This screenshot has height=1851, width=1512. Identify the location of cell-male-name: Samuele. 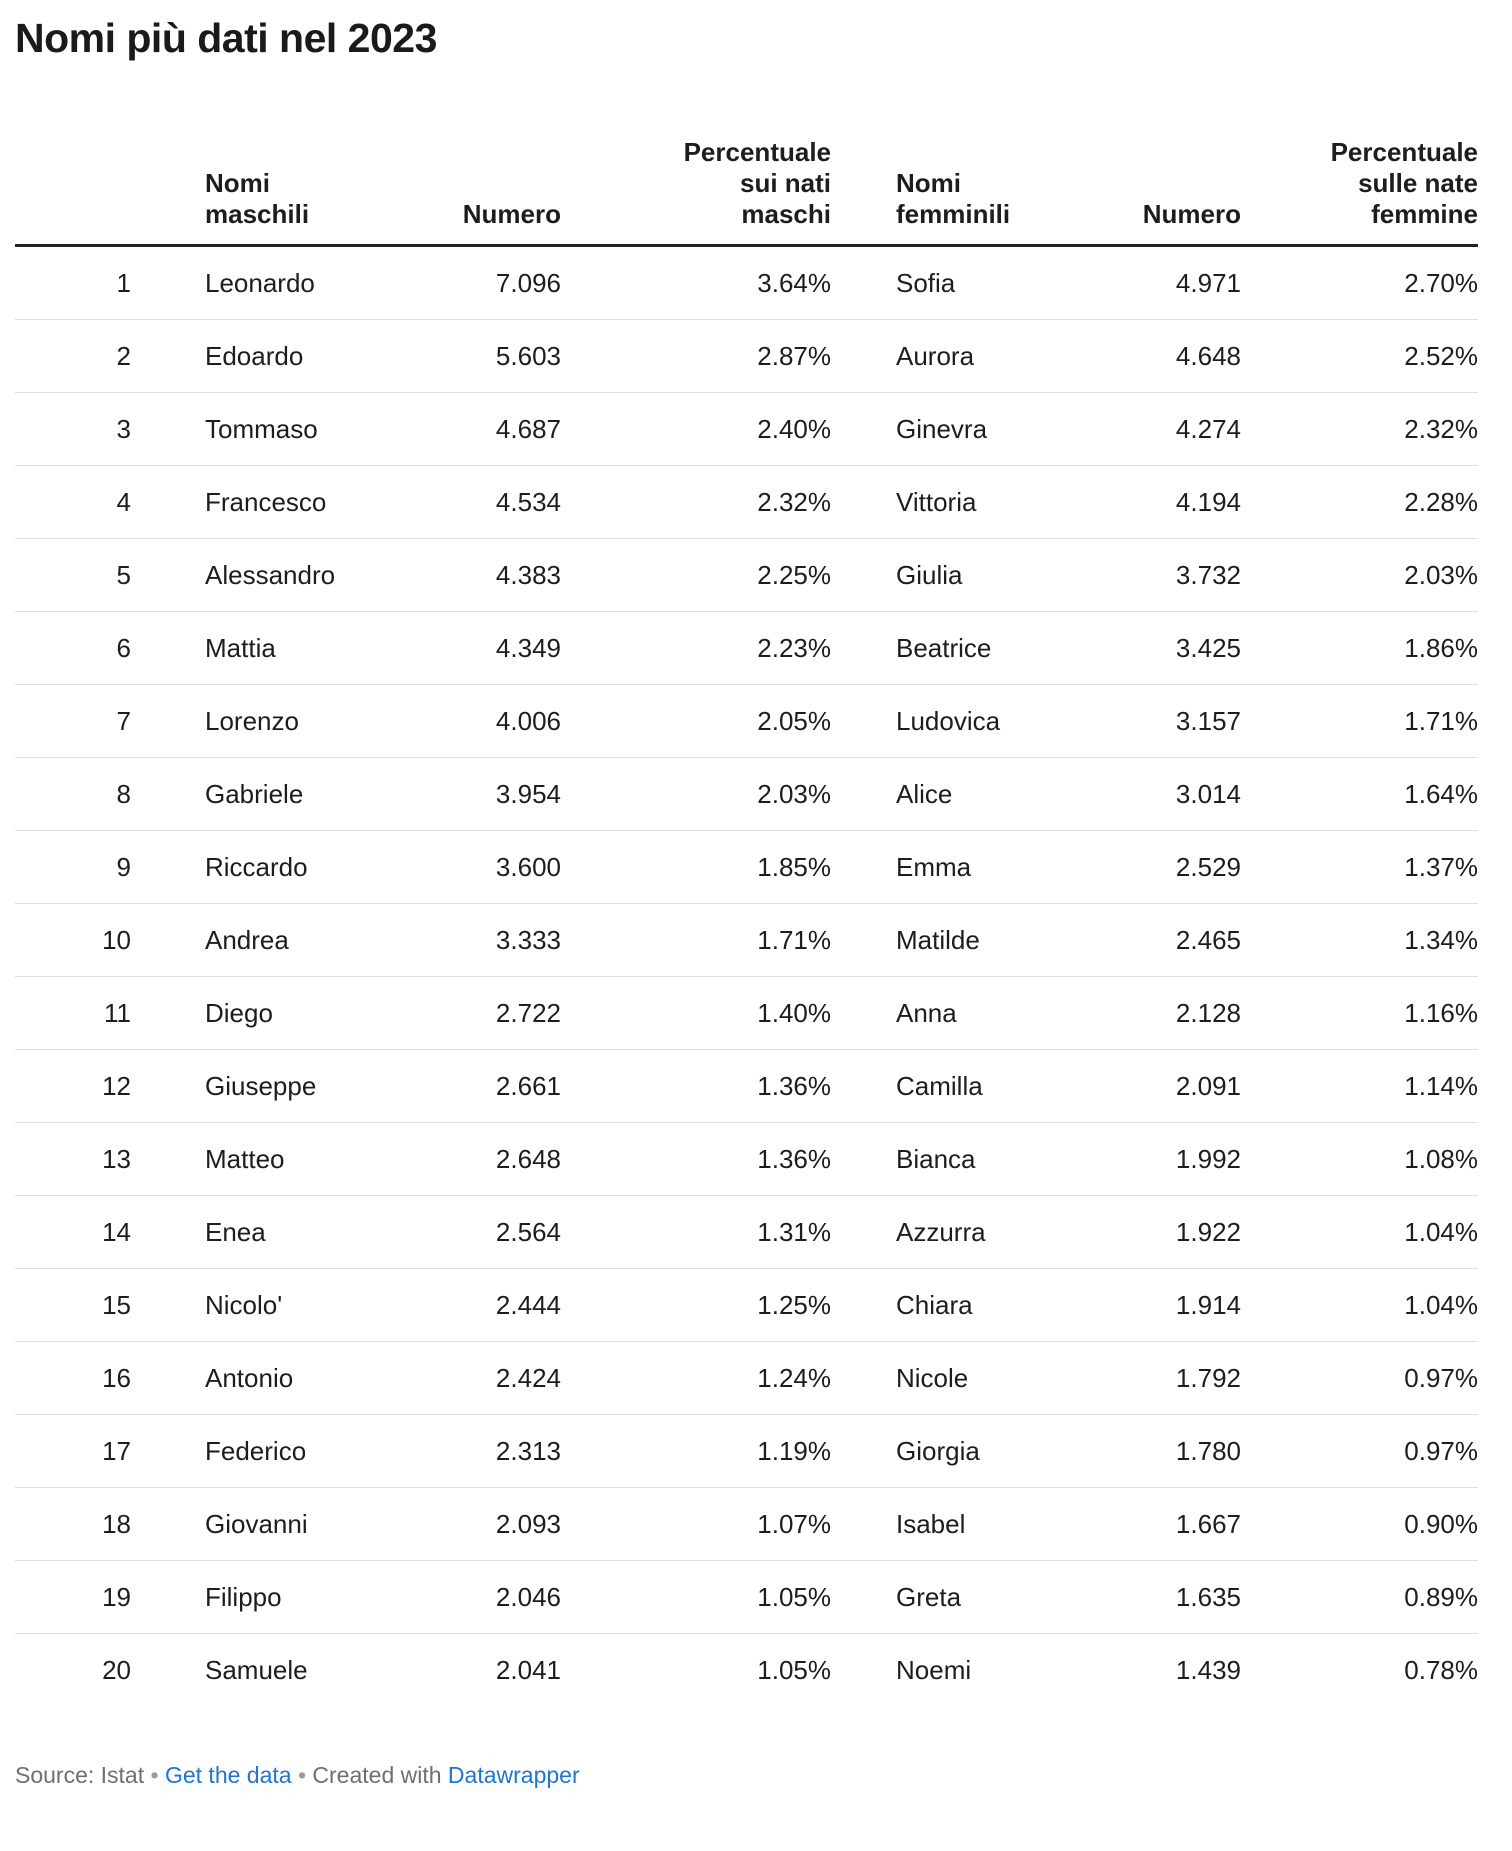
(261, 1669).